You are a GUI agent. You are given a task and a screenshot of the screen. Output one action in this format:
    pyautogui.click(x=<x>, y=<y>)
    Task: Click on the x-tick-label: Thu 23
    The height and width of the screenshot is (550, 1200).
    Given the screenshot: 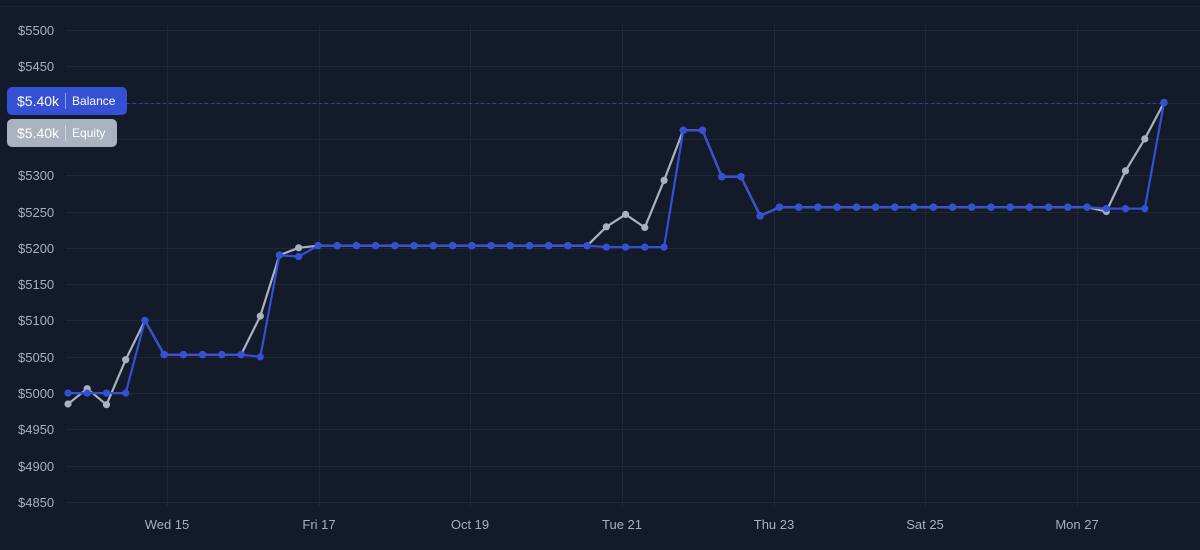 What is the action you would take?
    pyautogui.click(x=774, y=524)
    